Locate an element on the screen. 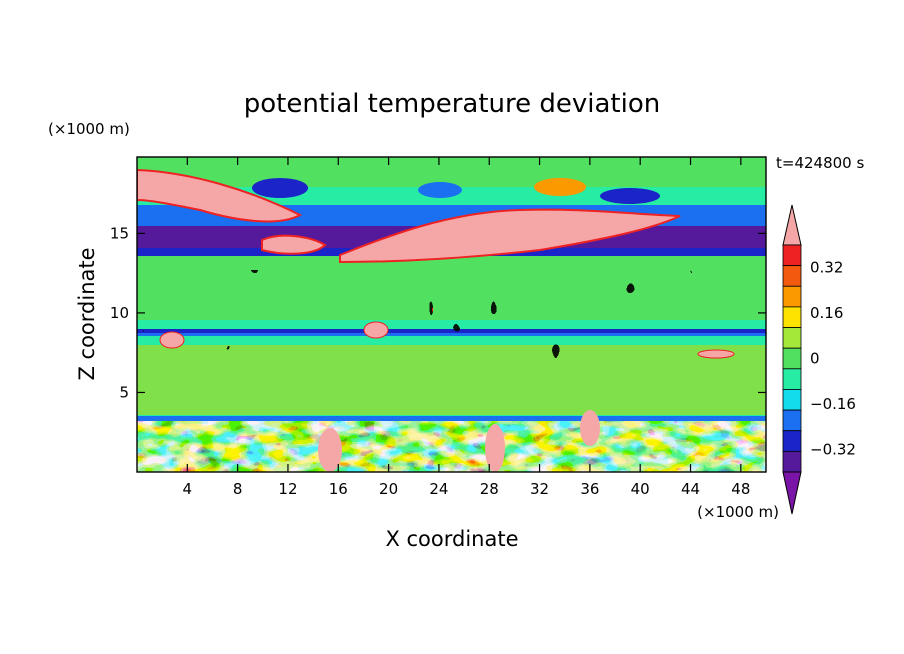 This screenshot has height=654, width=904. x-tick-label: 24 is located at coordinates (438, 489).